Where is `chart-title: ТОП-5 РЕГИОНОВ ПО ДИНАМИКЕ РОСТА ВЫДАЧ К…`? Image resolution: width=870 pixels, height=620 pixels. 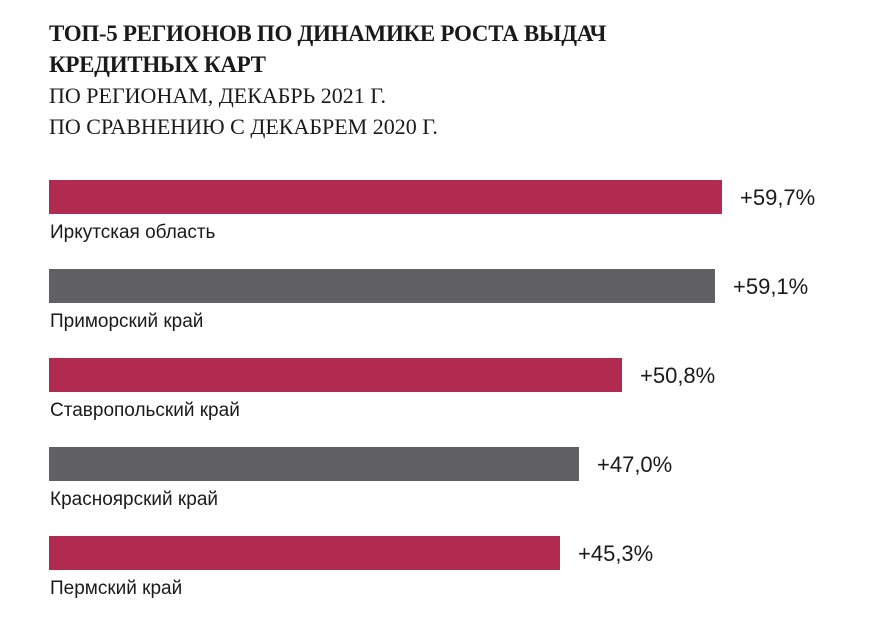 chart-title: ТОП-5 РЕГИОНОВ ПО ДИНАМИКЕ РОСТА ВЫДАЧ К… is located at coordinates (328, 49).